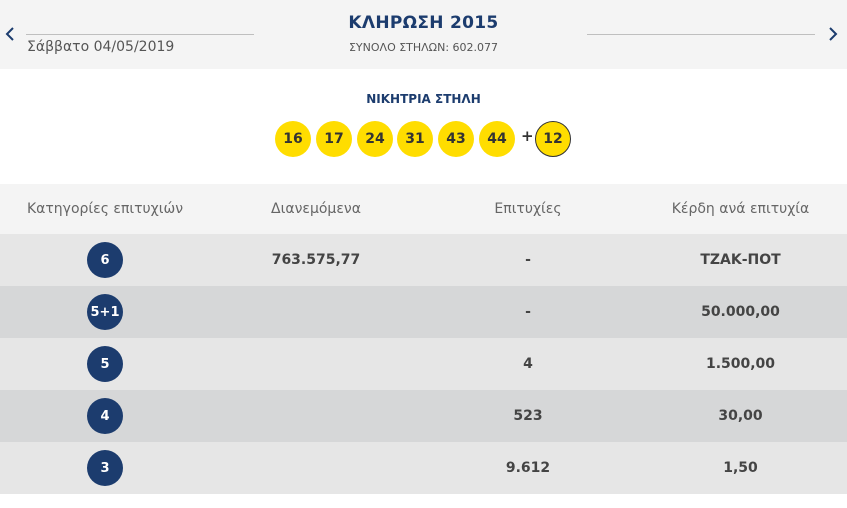  I want to click on chevron-right-icon, so click(833, 34).